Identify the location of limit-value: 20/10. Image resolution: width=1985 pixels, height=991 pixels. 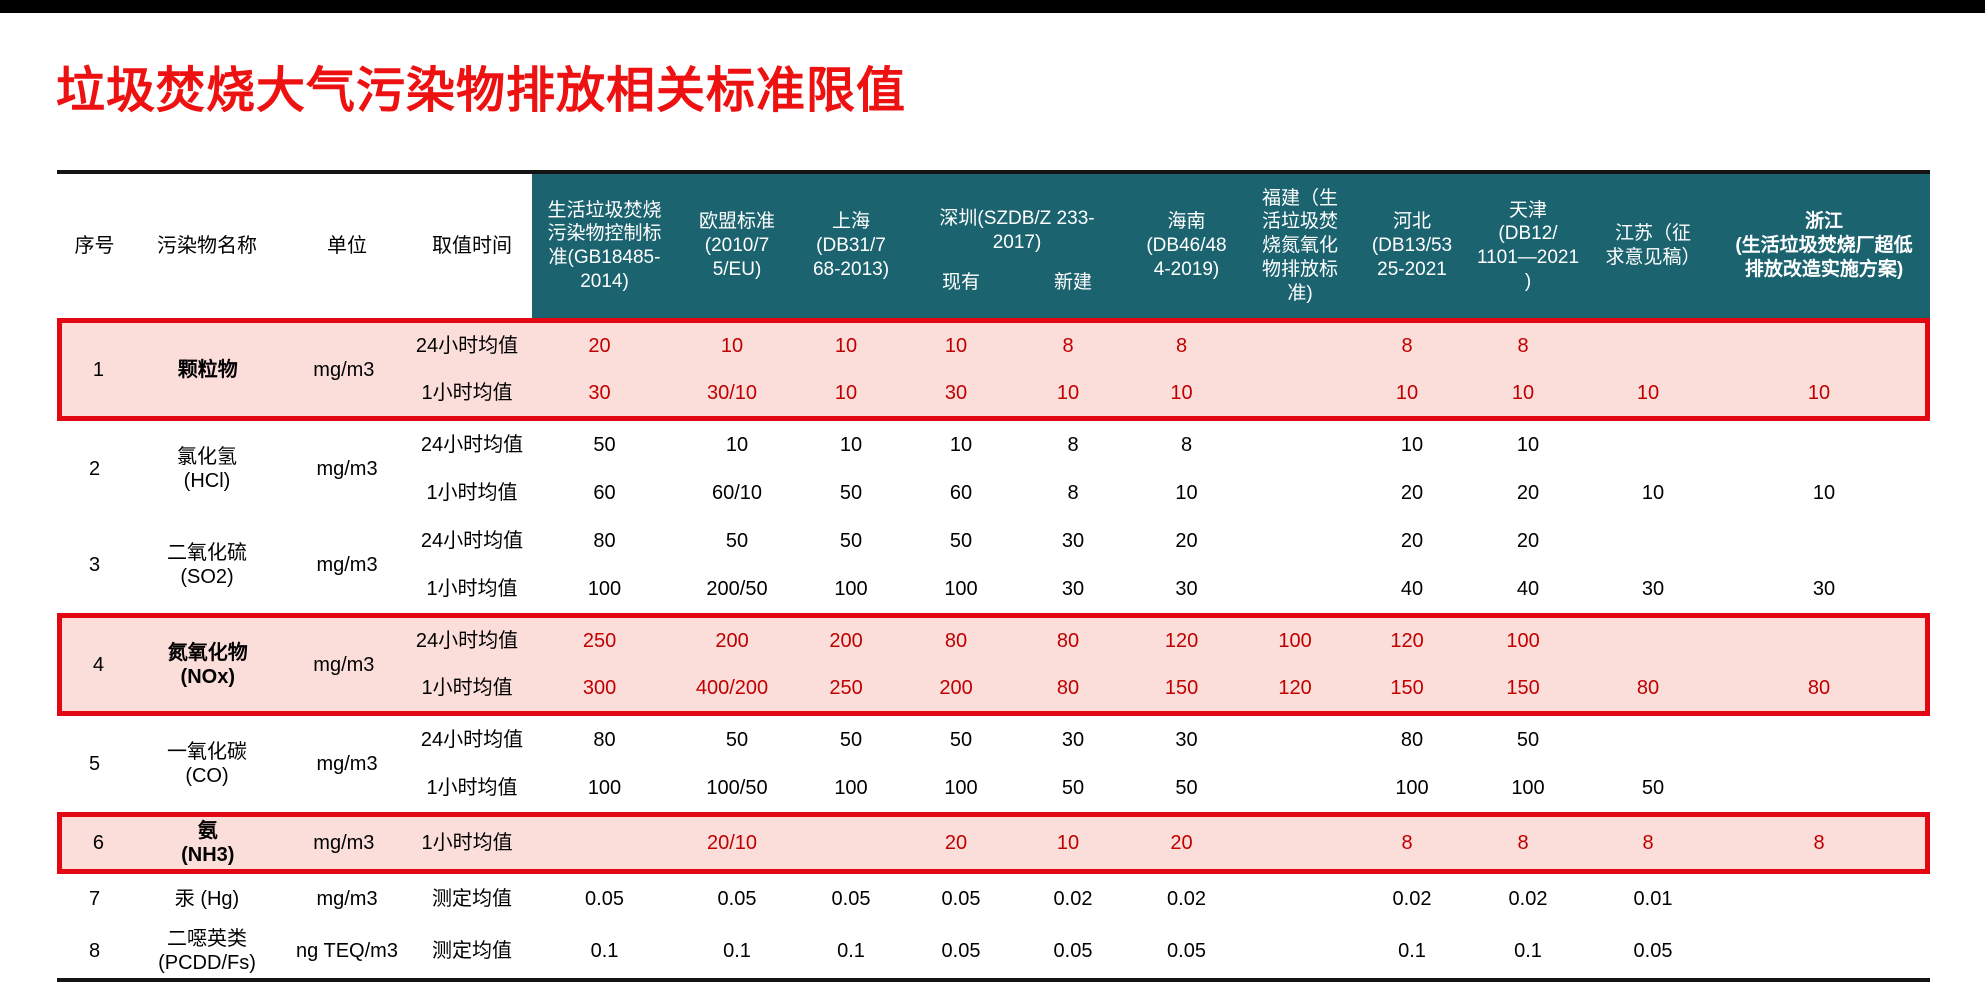
(732, 843).